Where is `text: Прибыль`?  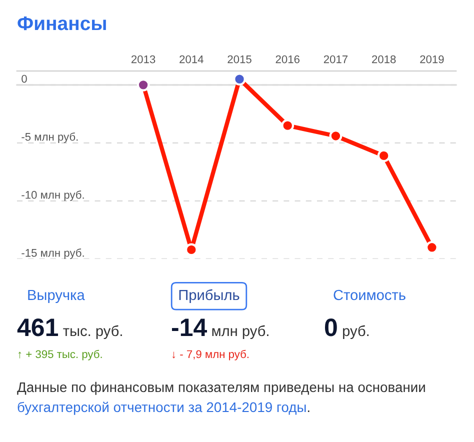 text: Прибыль is located at coordinates (209, 296).